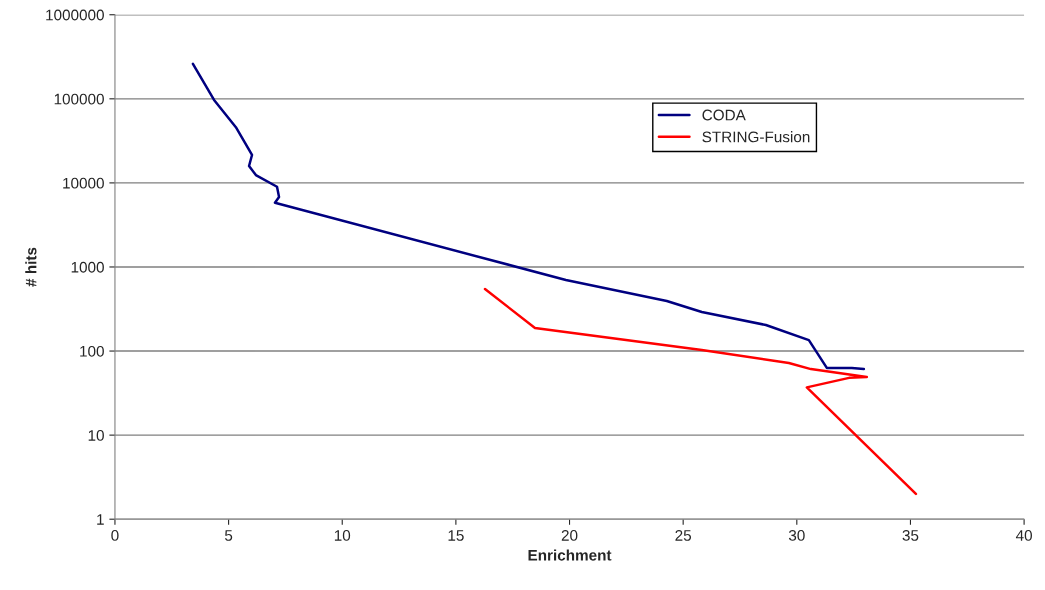  Describe the element at coordinates (724, 115) in the screenshot. I see `legend-label: CODA` at that location.